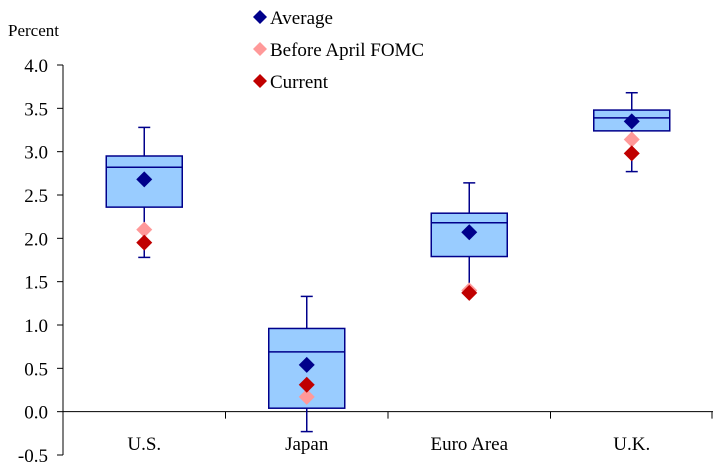 The width and height of the screenshot is (713, 465). I want to click on legend-label-average: Average, so click(301, 18).